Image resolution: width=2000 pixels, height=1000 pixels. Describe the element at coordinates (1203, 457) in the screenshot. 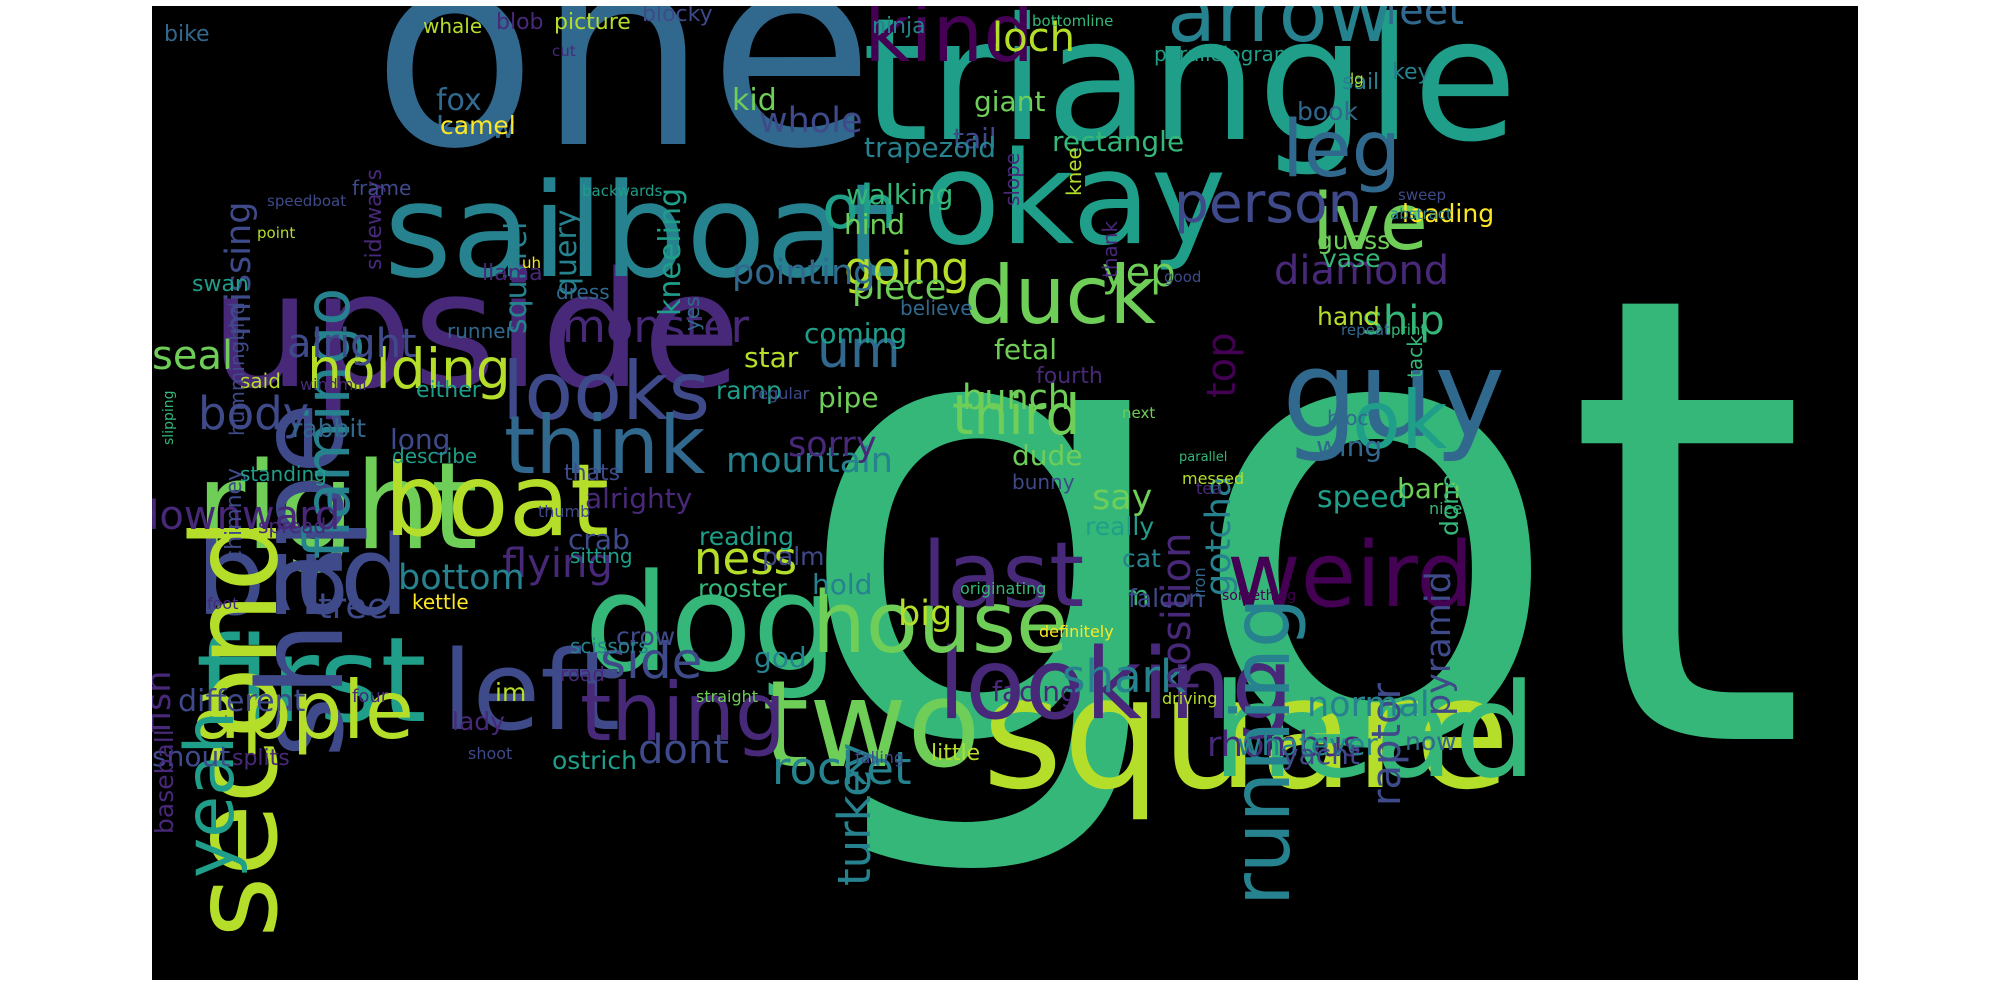

I see `word-177: parallel` at that location.